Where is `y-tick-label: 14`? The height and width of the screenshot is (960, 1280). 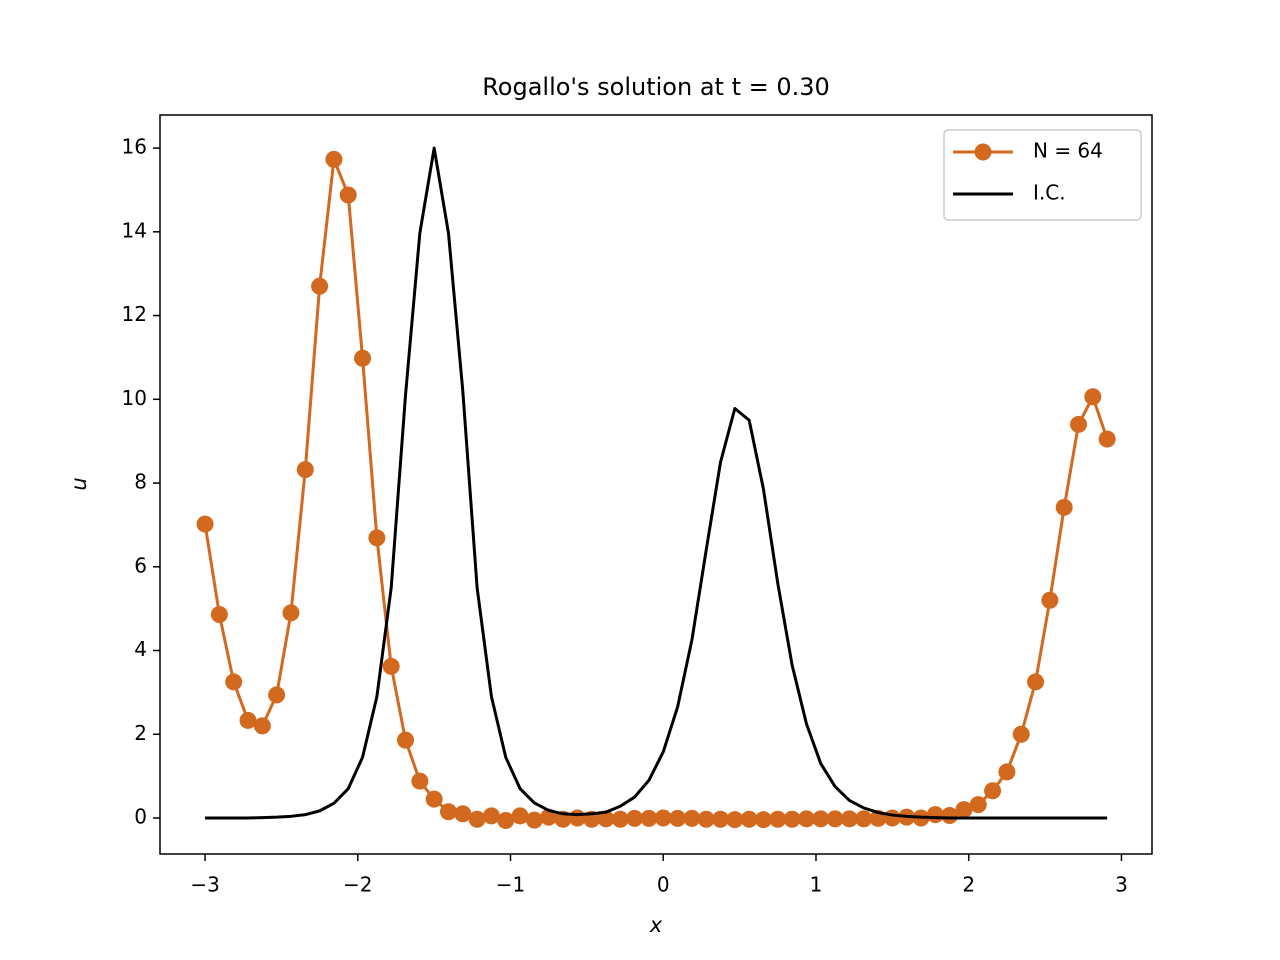 y-tick-label: 14 is located at coordinates (134, 230).